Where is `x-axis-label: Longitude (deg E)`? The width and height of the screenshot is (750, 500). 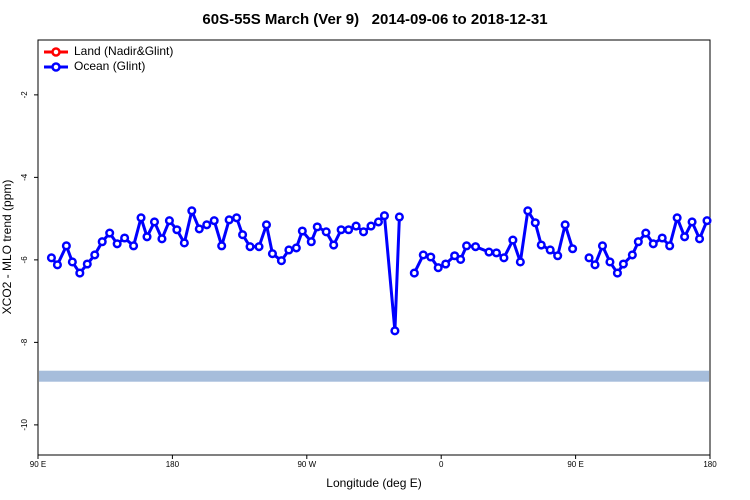 x-axis-label: Longitude (deg E) is located at coordinates (373, 483).